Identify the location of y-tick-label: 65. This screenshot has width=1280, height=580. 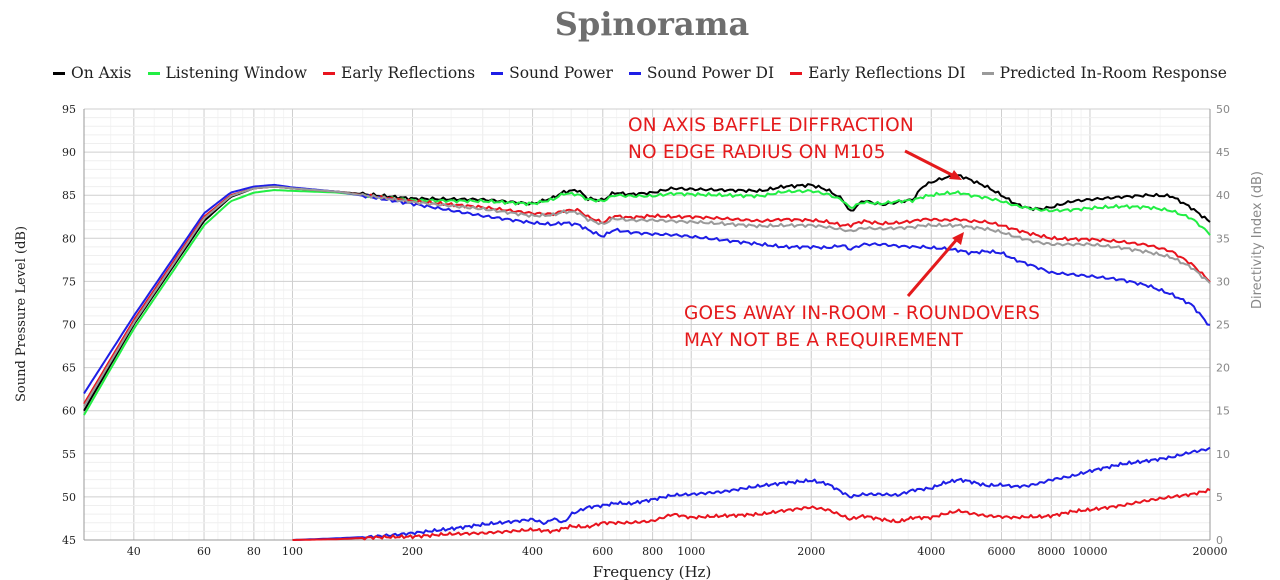
(69, 368).